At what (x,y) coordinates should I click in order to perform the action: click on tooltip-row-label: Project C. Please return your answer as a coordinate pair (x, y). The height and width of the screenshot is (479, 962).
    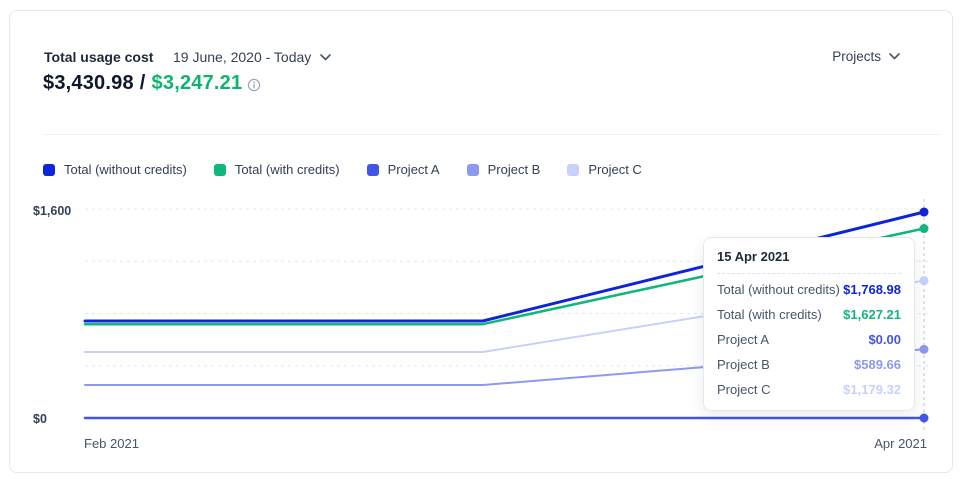
    Looking at the image, I should click on (744, 389).